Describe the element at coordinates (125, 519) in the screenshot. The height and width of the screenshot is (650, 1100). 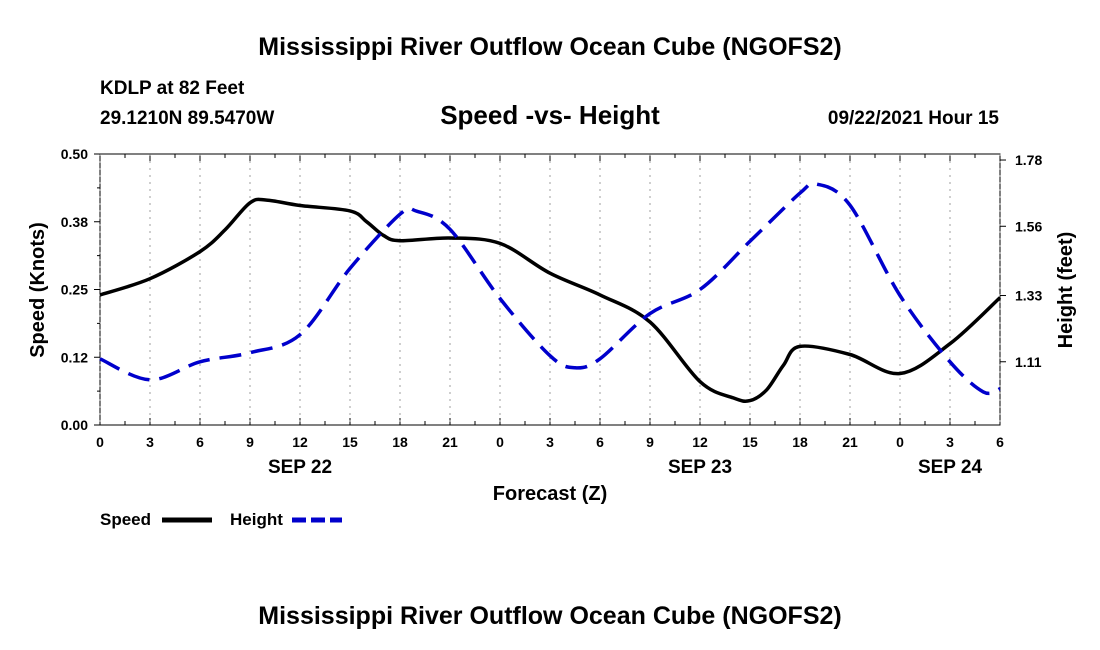
I see `legend-speed-label: Speed` at that location.